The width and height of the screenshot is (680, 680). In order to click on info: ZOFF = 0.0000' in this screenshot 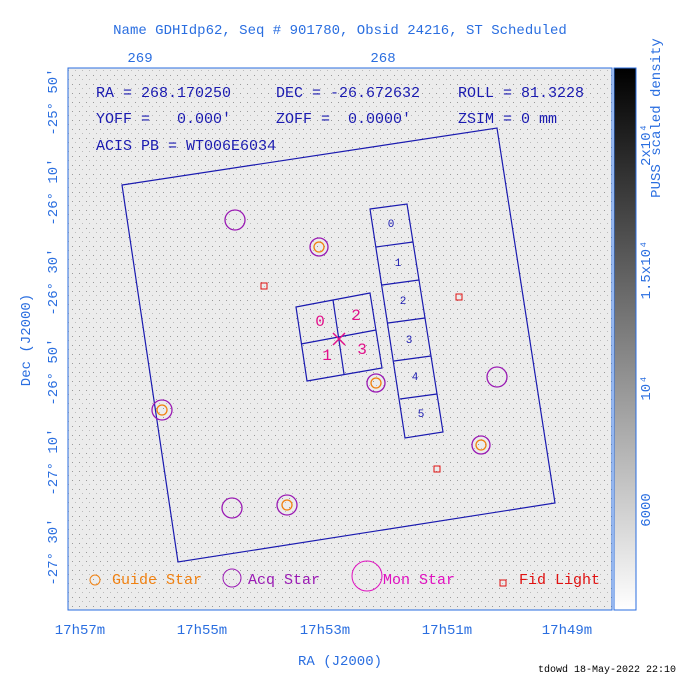, I will do `click(343, 119)`.